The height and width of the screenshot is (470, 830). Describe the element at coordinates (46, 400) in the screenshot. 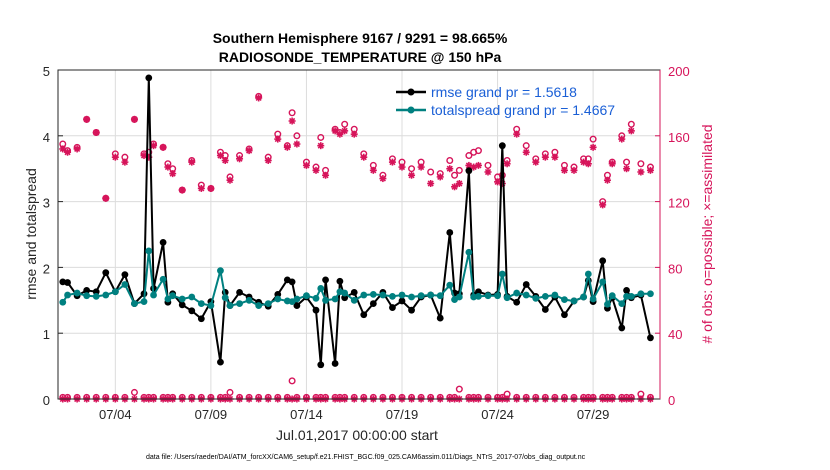

I see `y-left-tick-label: 0` at that location.